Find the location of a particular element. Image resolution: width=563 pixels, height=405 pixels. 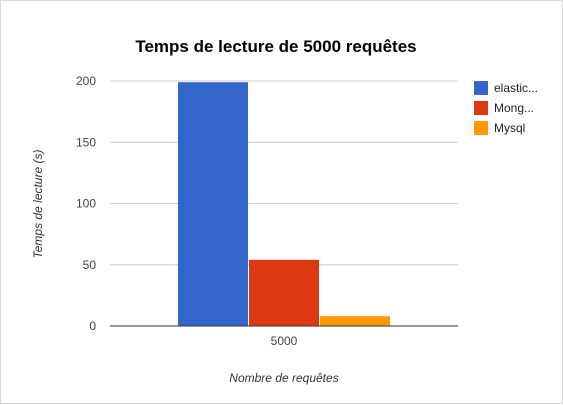

bar-elastic is located at coordinates (213, 204).